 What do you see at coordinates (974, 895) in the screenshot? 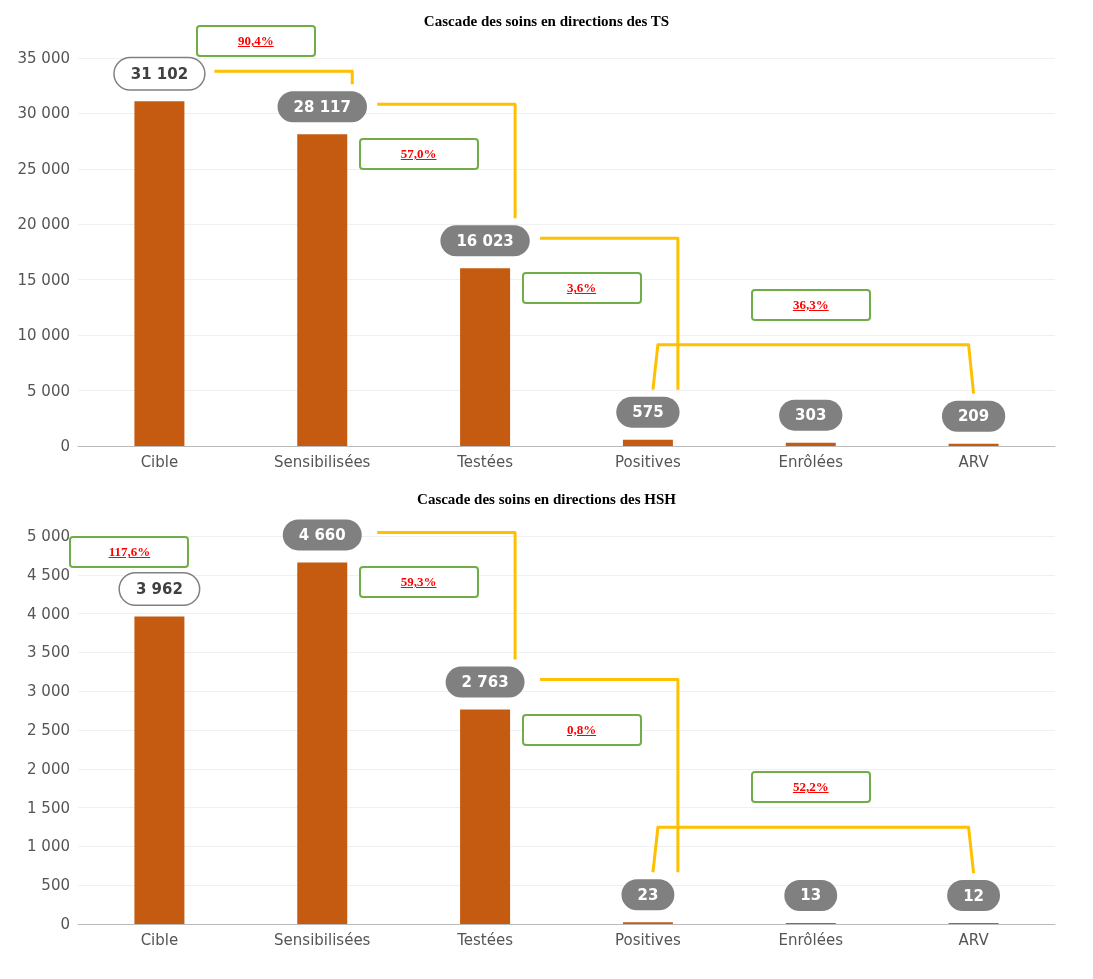
I see `data-label: 12` at bounding box center [974, 895].